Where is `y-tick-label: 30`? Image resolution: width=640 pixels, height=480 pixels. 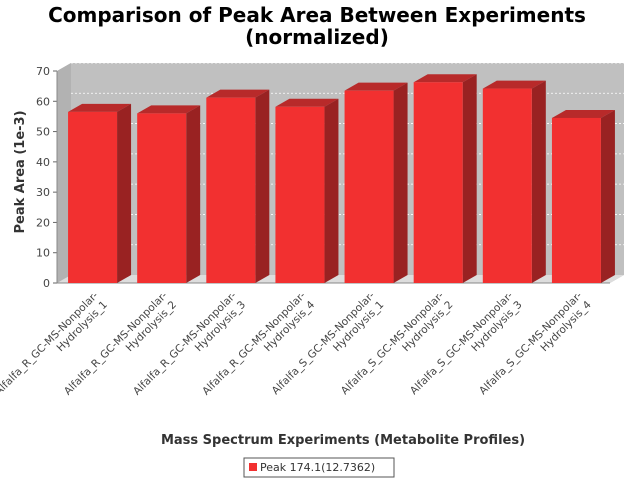 y-tick-label: 30 is located at coordinates (43, 192).